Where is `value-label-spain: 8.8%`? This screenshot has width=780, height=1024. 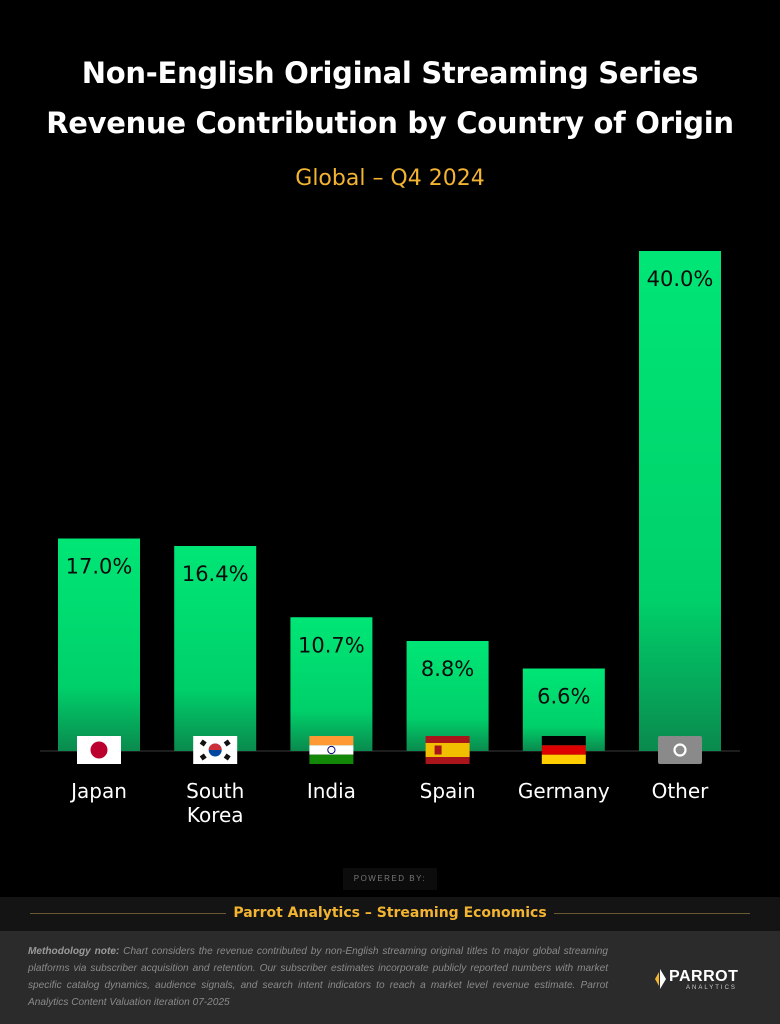
value-label-spain: 8.8% is located at coordinates (447, 669).